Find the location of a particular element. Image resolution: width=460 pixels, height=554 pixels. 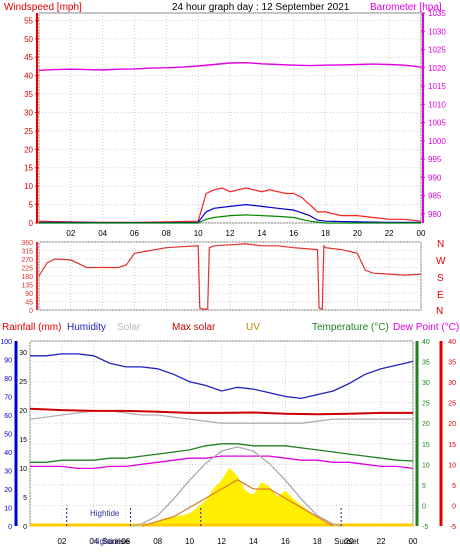

rain-tick-label: 10 is located at coordinates (23, 469).